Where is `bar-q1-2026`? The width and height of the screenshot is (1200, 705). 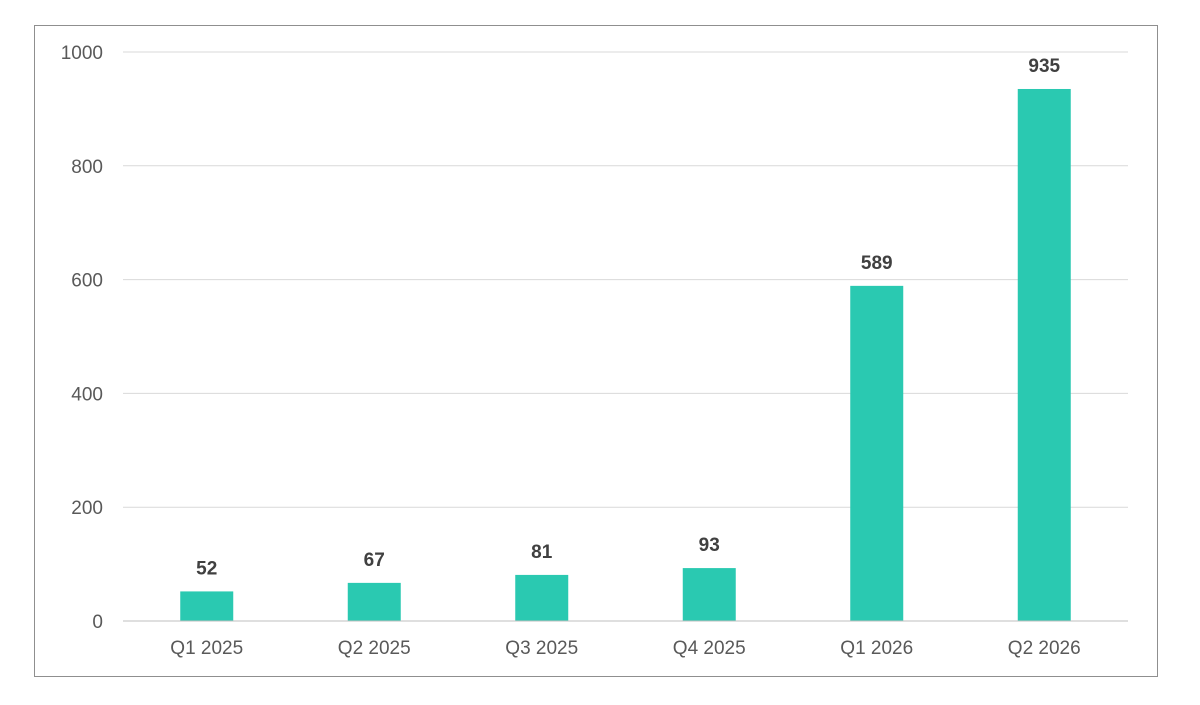 bar-q1-2026 is located at coordinates (877, 453).